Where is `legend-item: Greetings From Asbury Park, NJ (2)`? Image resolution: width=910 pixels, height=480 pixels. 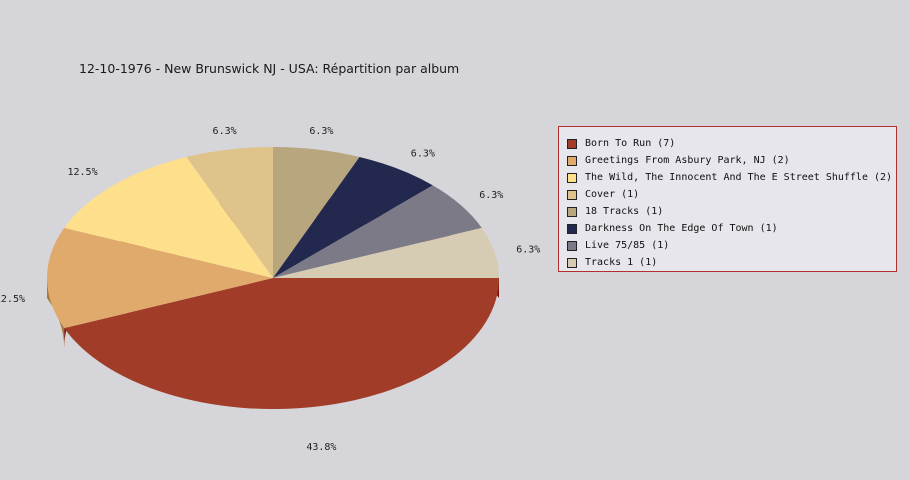 legend-item: Greetings From Asbury Park, NJ (2) is located at coordinates (731, 160).